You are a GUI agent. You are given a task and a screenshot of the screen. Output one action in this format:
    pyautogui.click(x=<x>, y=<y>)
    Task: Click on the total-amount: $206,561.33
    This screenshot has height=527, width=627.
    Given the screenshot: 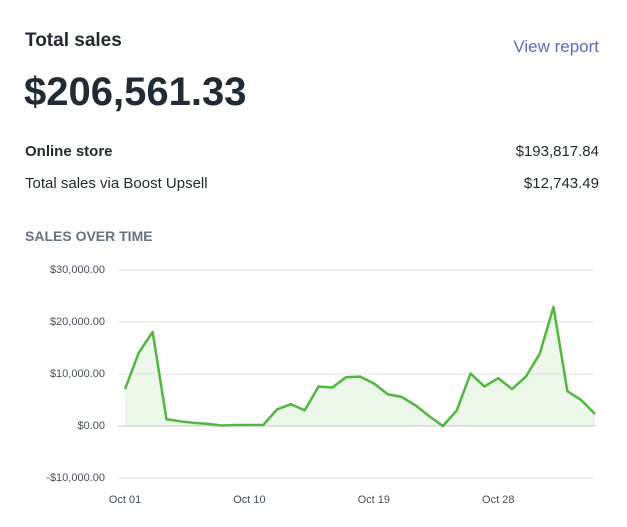 What is the action you would take?
    pyautogui.click(x=135, y=92)
    